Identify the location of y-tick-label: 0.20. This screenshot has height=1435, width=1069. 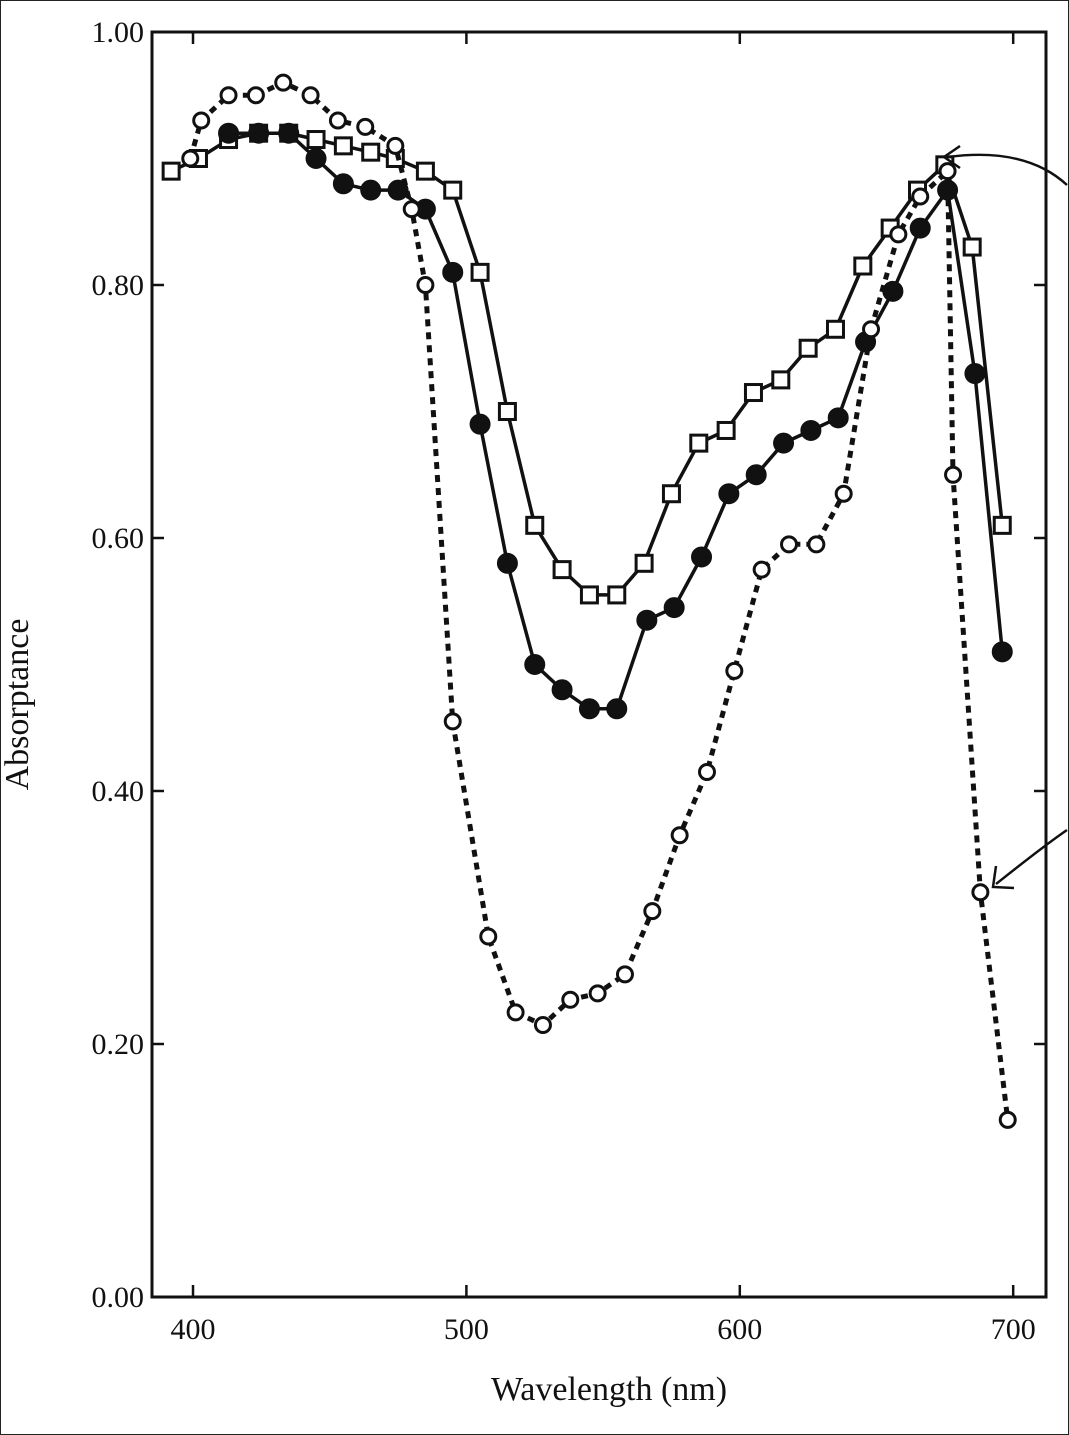
(118, 1044).